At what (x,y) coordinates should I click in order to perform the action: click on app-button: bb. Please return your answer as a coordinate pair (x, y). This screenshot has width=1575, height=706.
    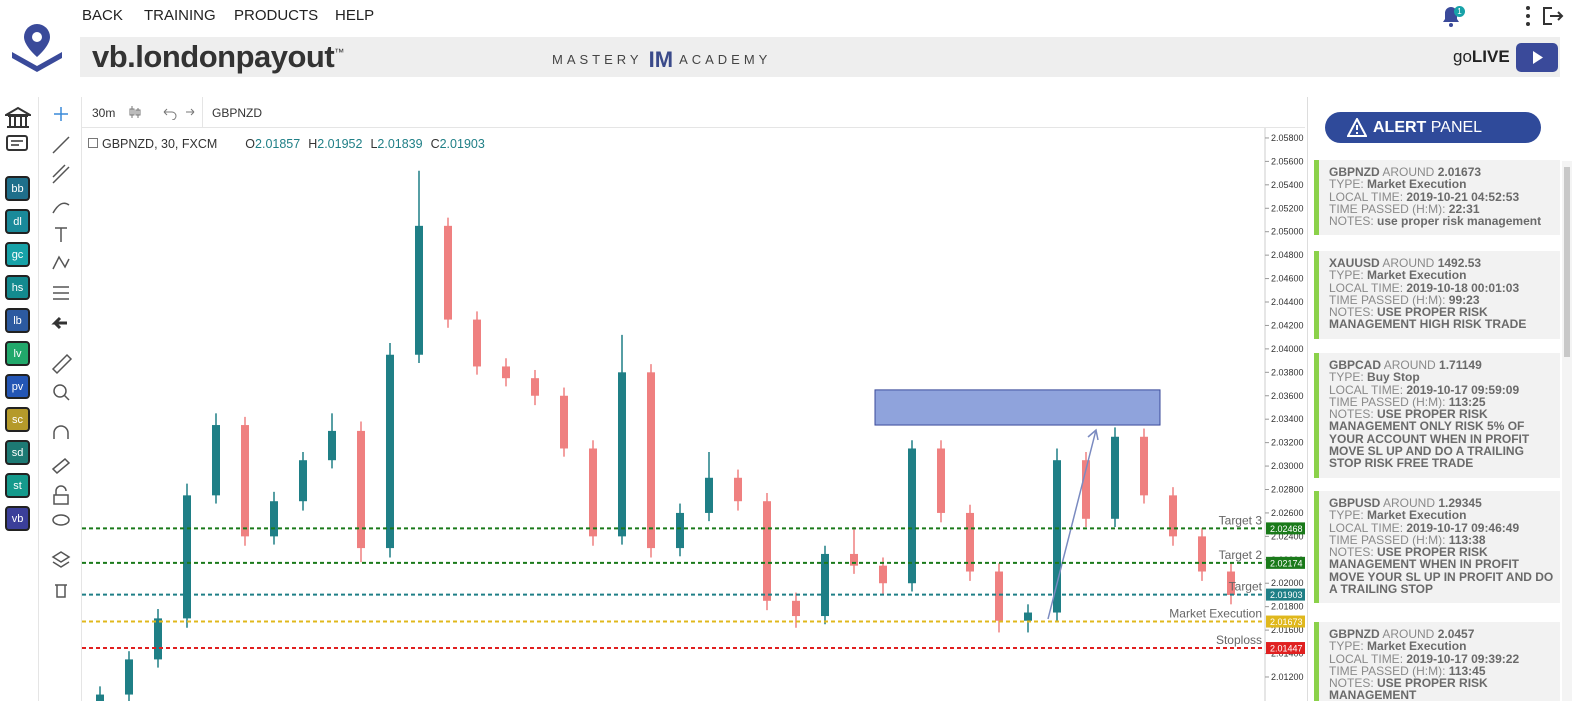
    Looking at the image, I should click on (17, 188).